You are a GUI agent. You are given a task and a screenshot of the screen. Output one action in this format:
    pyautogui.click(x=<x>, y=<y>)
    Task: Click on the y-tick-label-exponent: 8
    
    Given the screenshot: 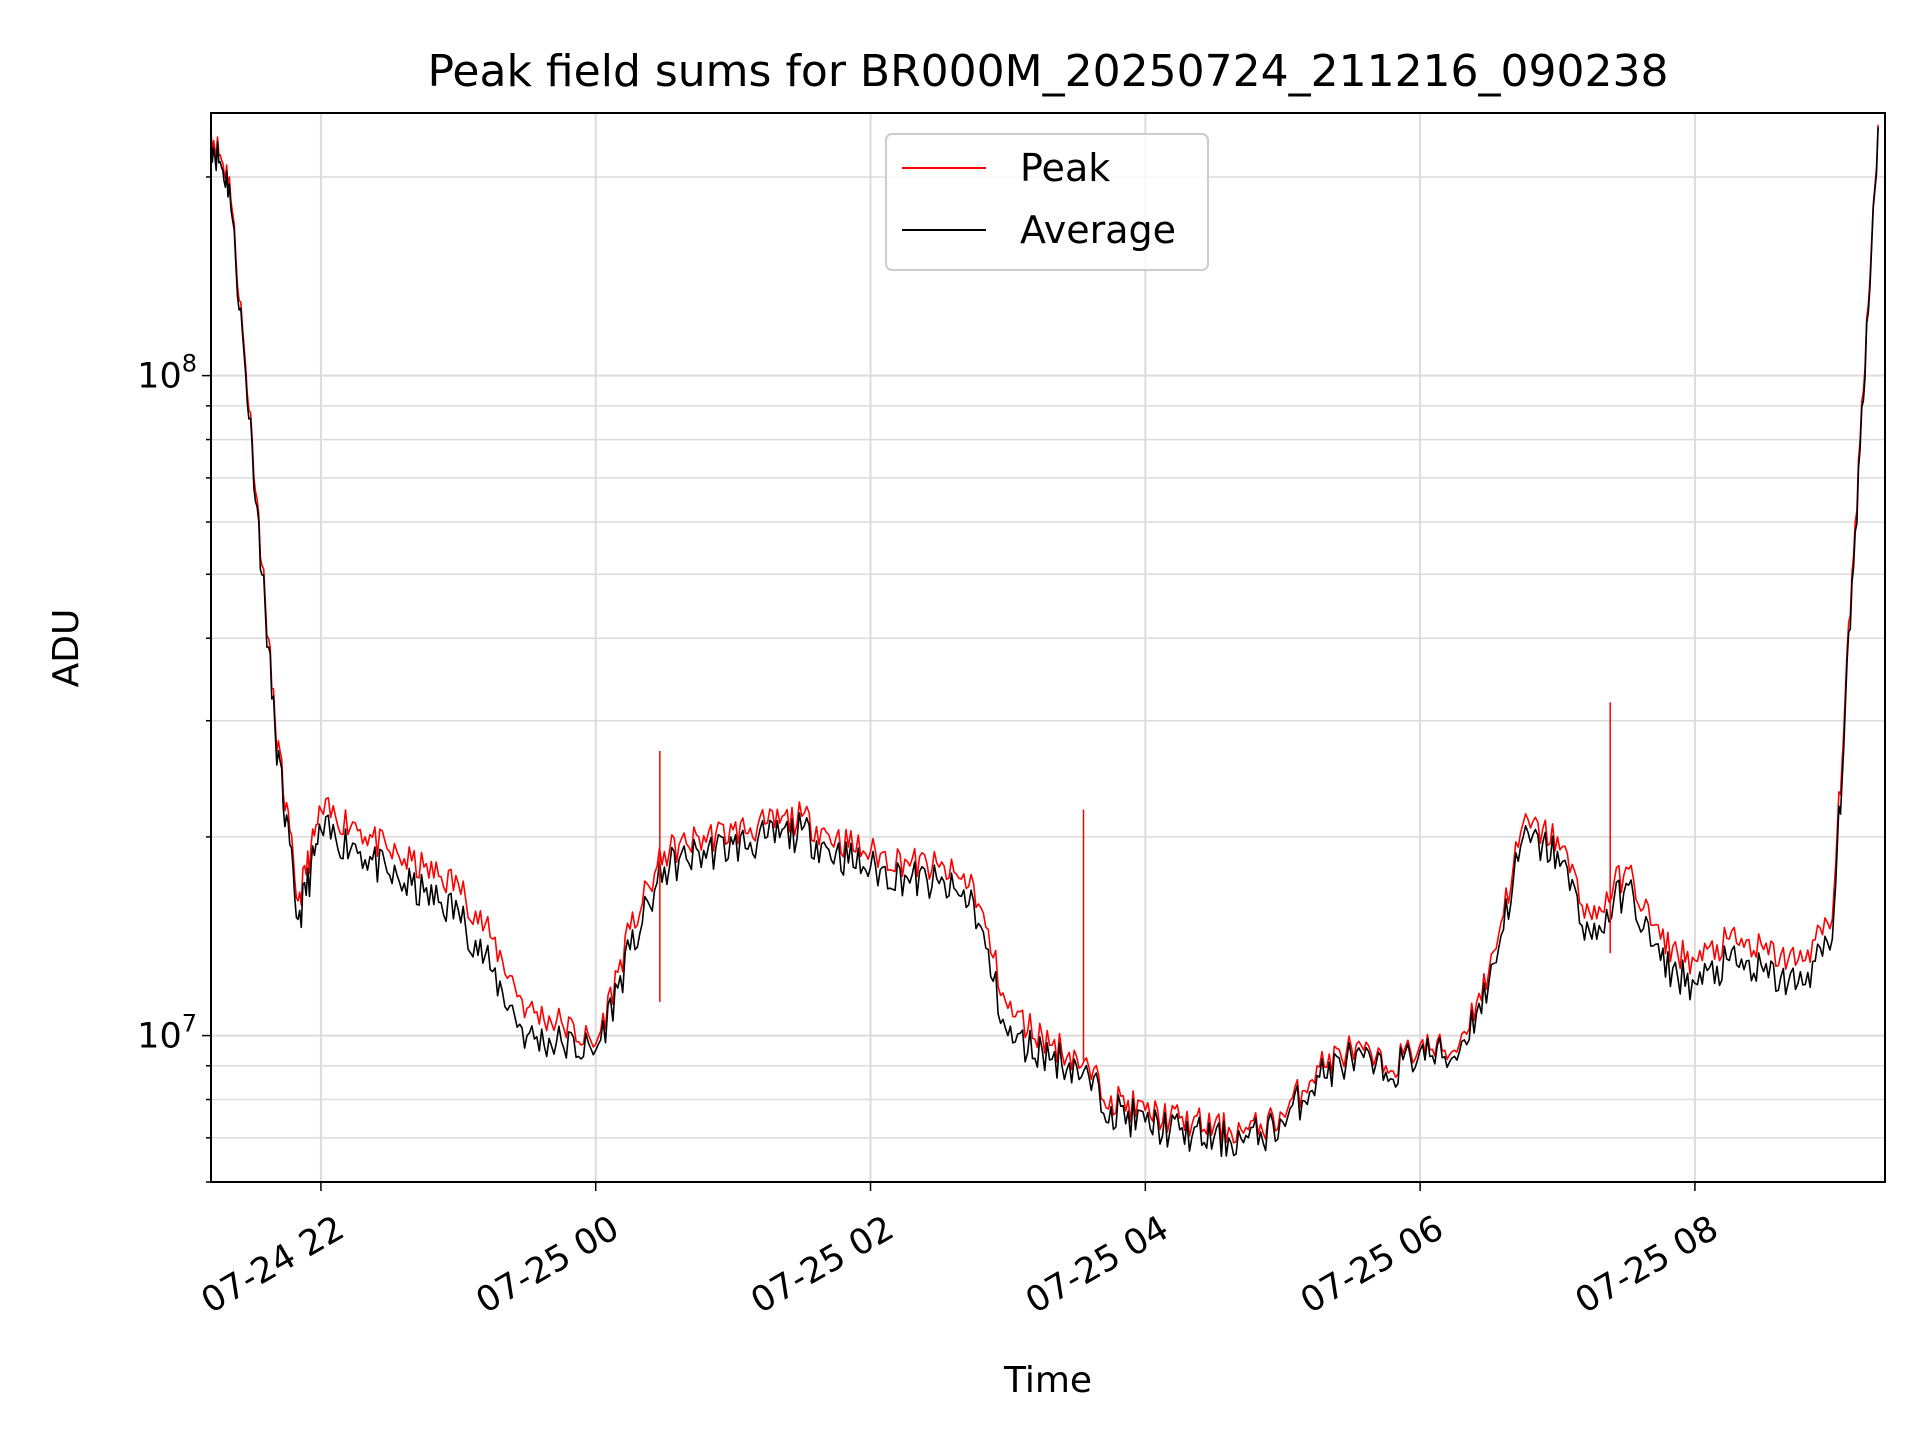 What is the action you would take?
    pyautogui.click(x=189, y=364)
    